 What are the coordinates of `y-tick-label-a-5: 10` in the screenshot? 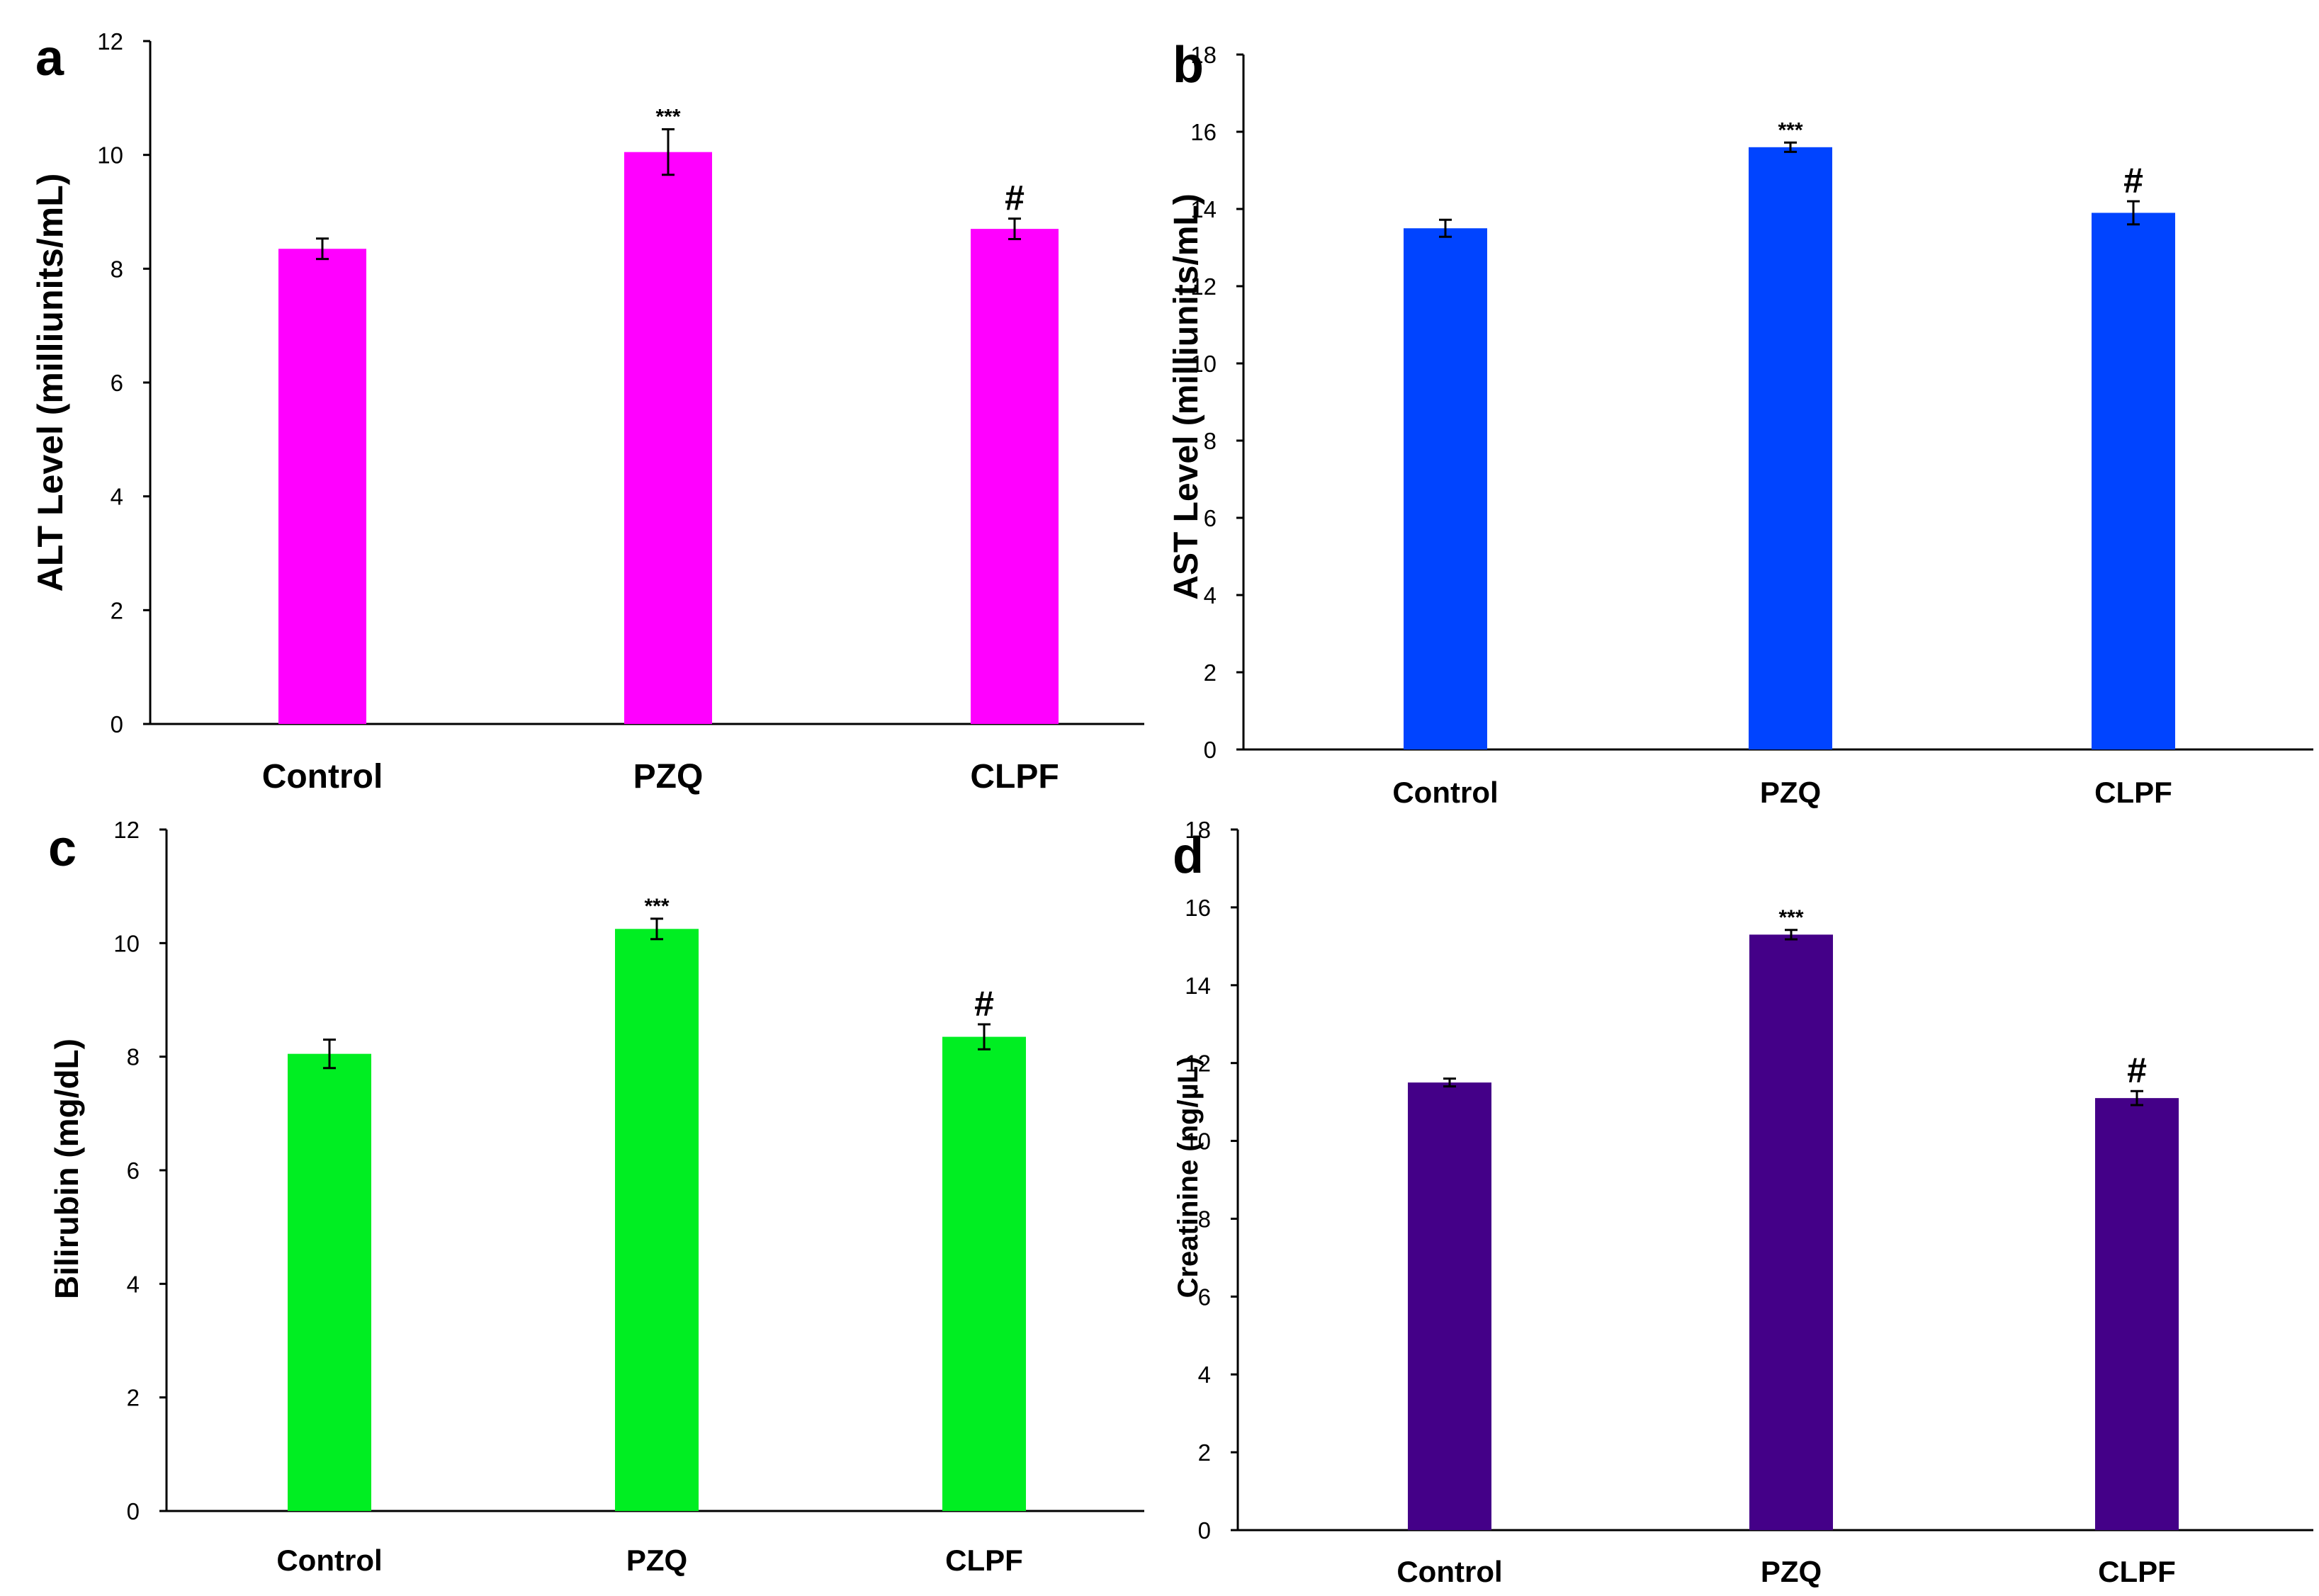 It's located at (110, 155).